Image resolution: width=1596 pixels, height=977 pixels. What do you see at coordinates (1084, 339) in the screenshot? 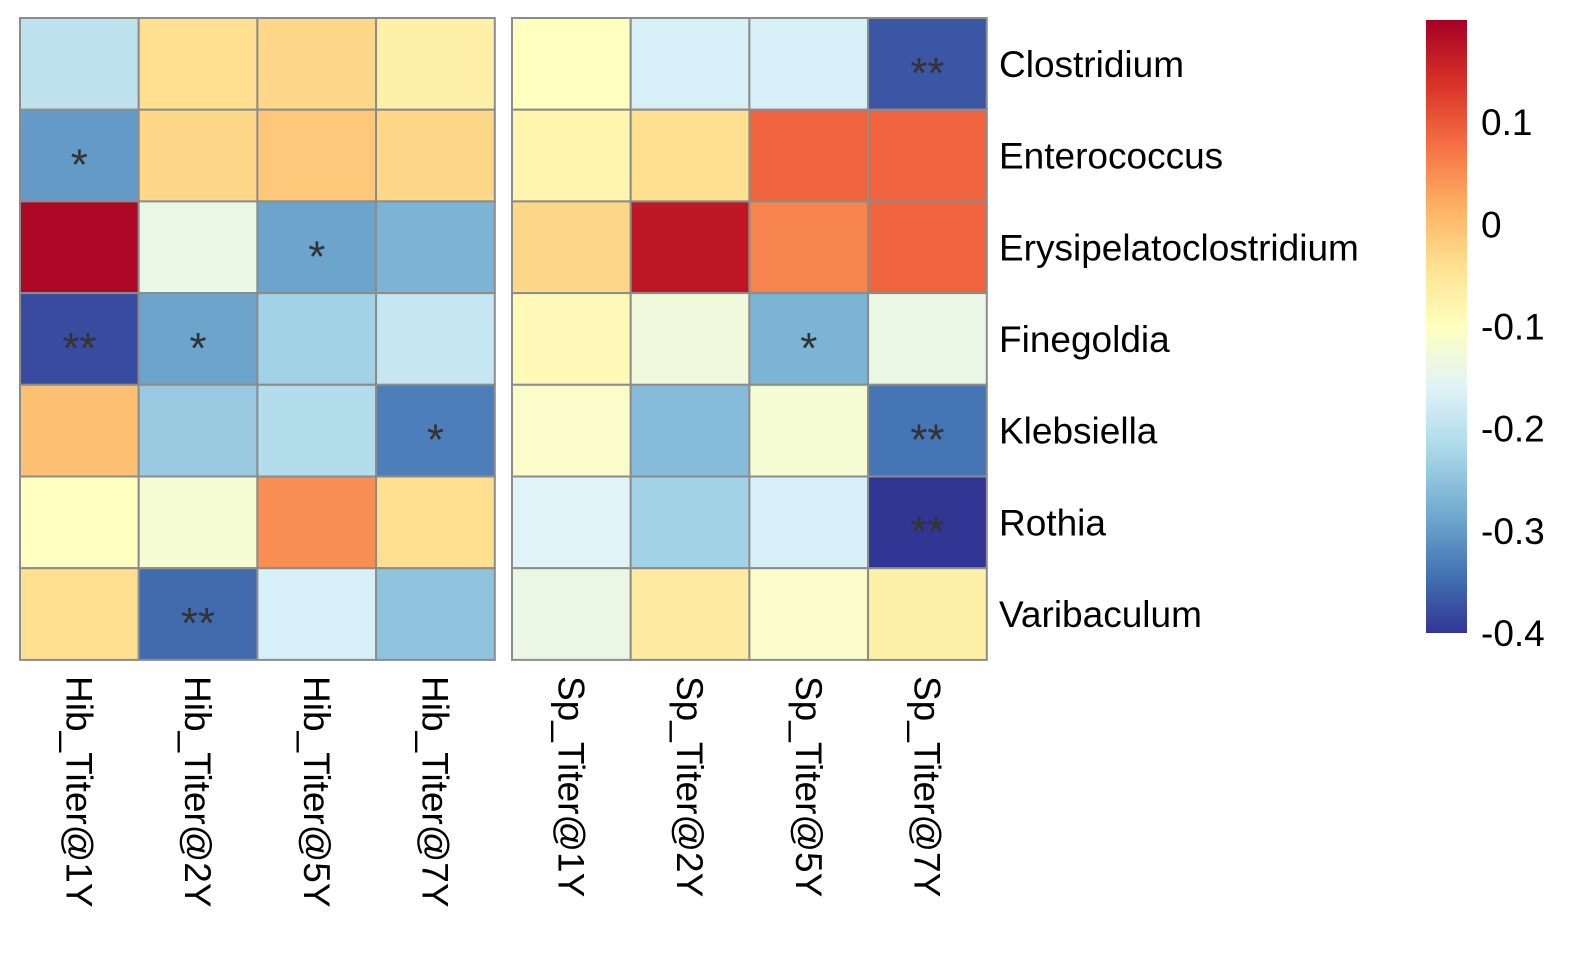
I see `row-label: Finegoldia` at bounding box center [1084, 339].